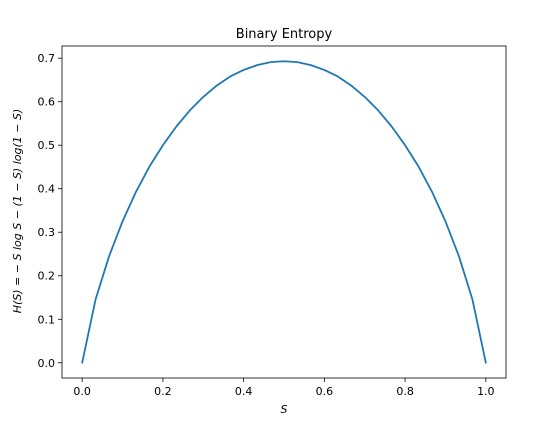 Image resolution: width=535 pixels, height=428 pixels. What do you see at coordinates (47, 363) in the screenshot?
I see `y-tick-label: 0.0` at bounding box center [47, 363].